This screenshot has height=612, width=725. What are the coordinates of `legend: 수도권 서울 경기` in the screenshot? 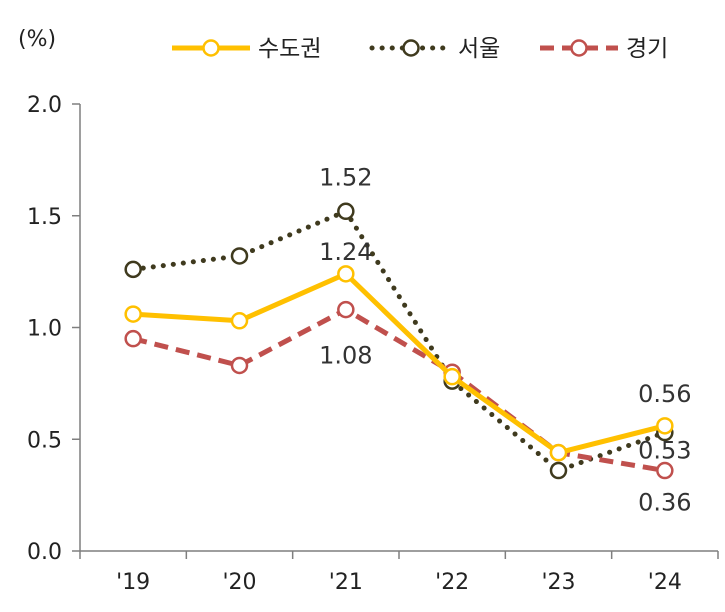 It's located at (420, 49).